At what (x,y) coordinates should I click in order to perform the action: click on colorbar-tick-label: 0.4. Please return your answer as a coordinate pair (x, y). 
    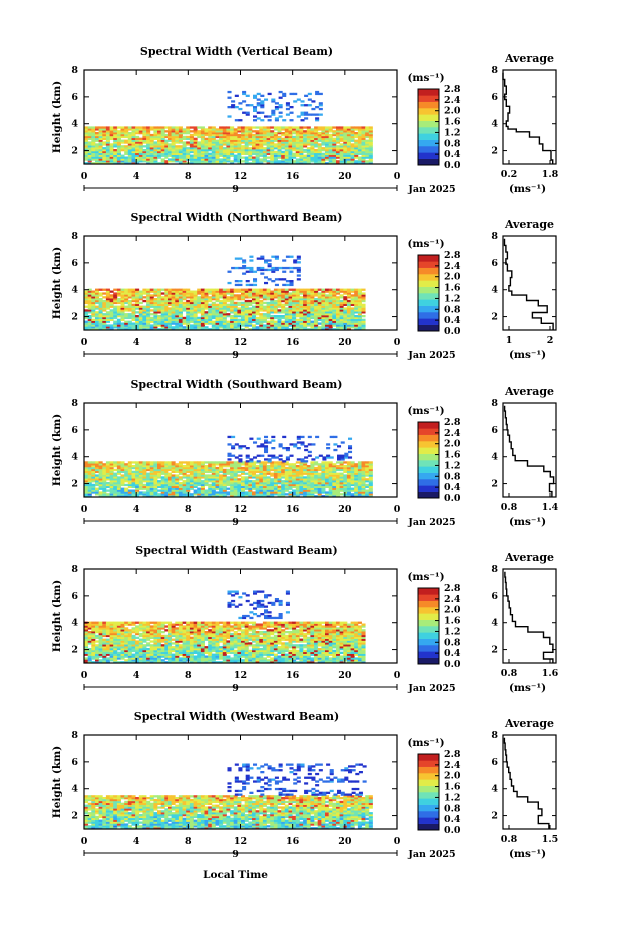
    Looking at the image, I should click on (452, 320).